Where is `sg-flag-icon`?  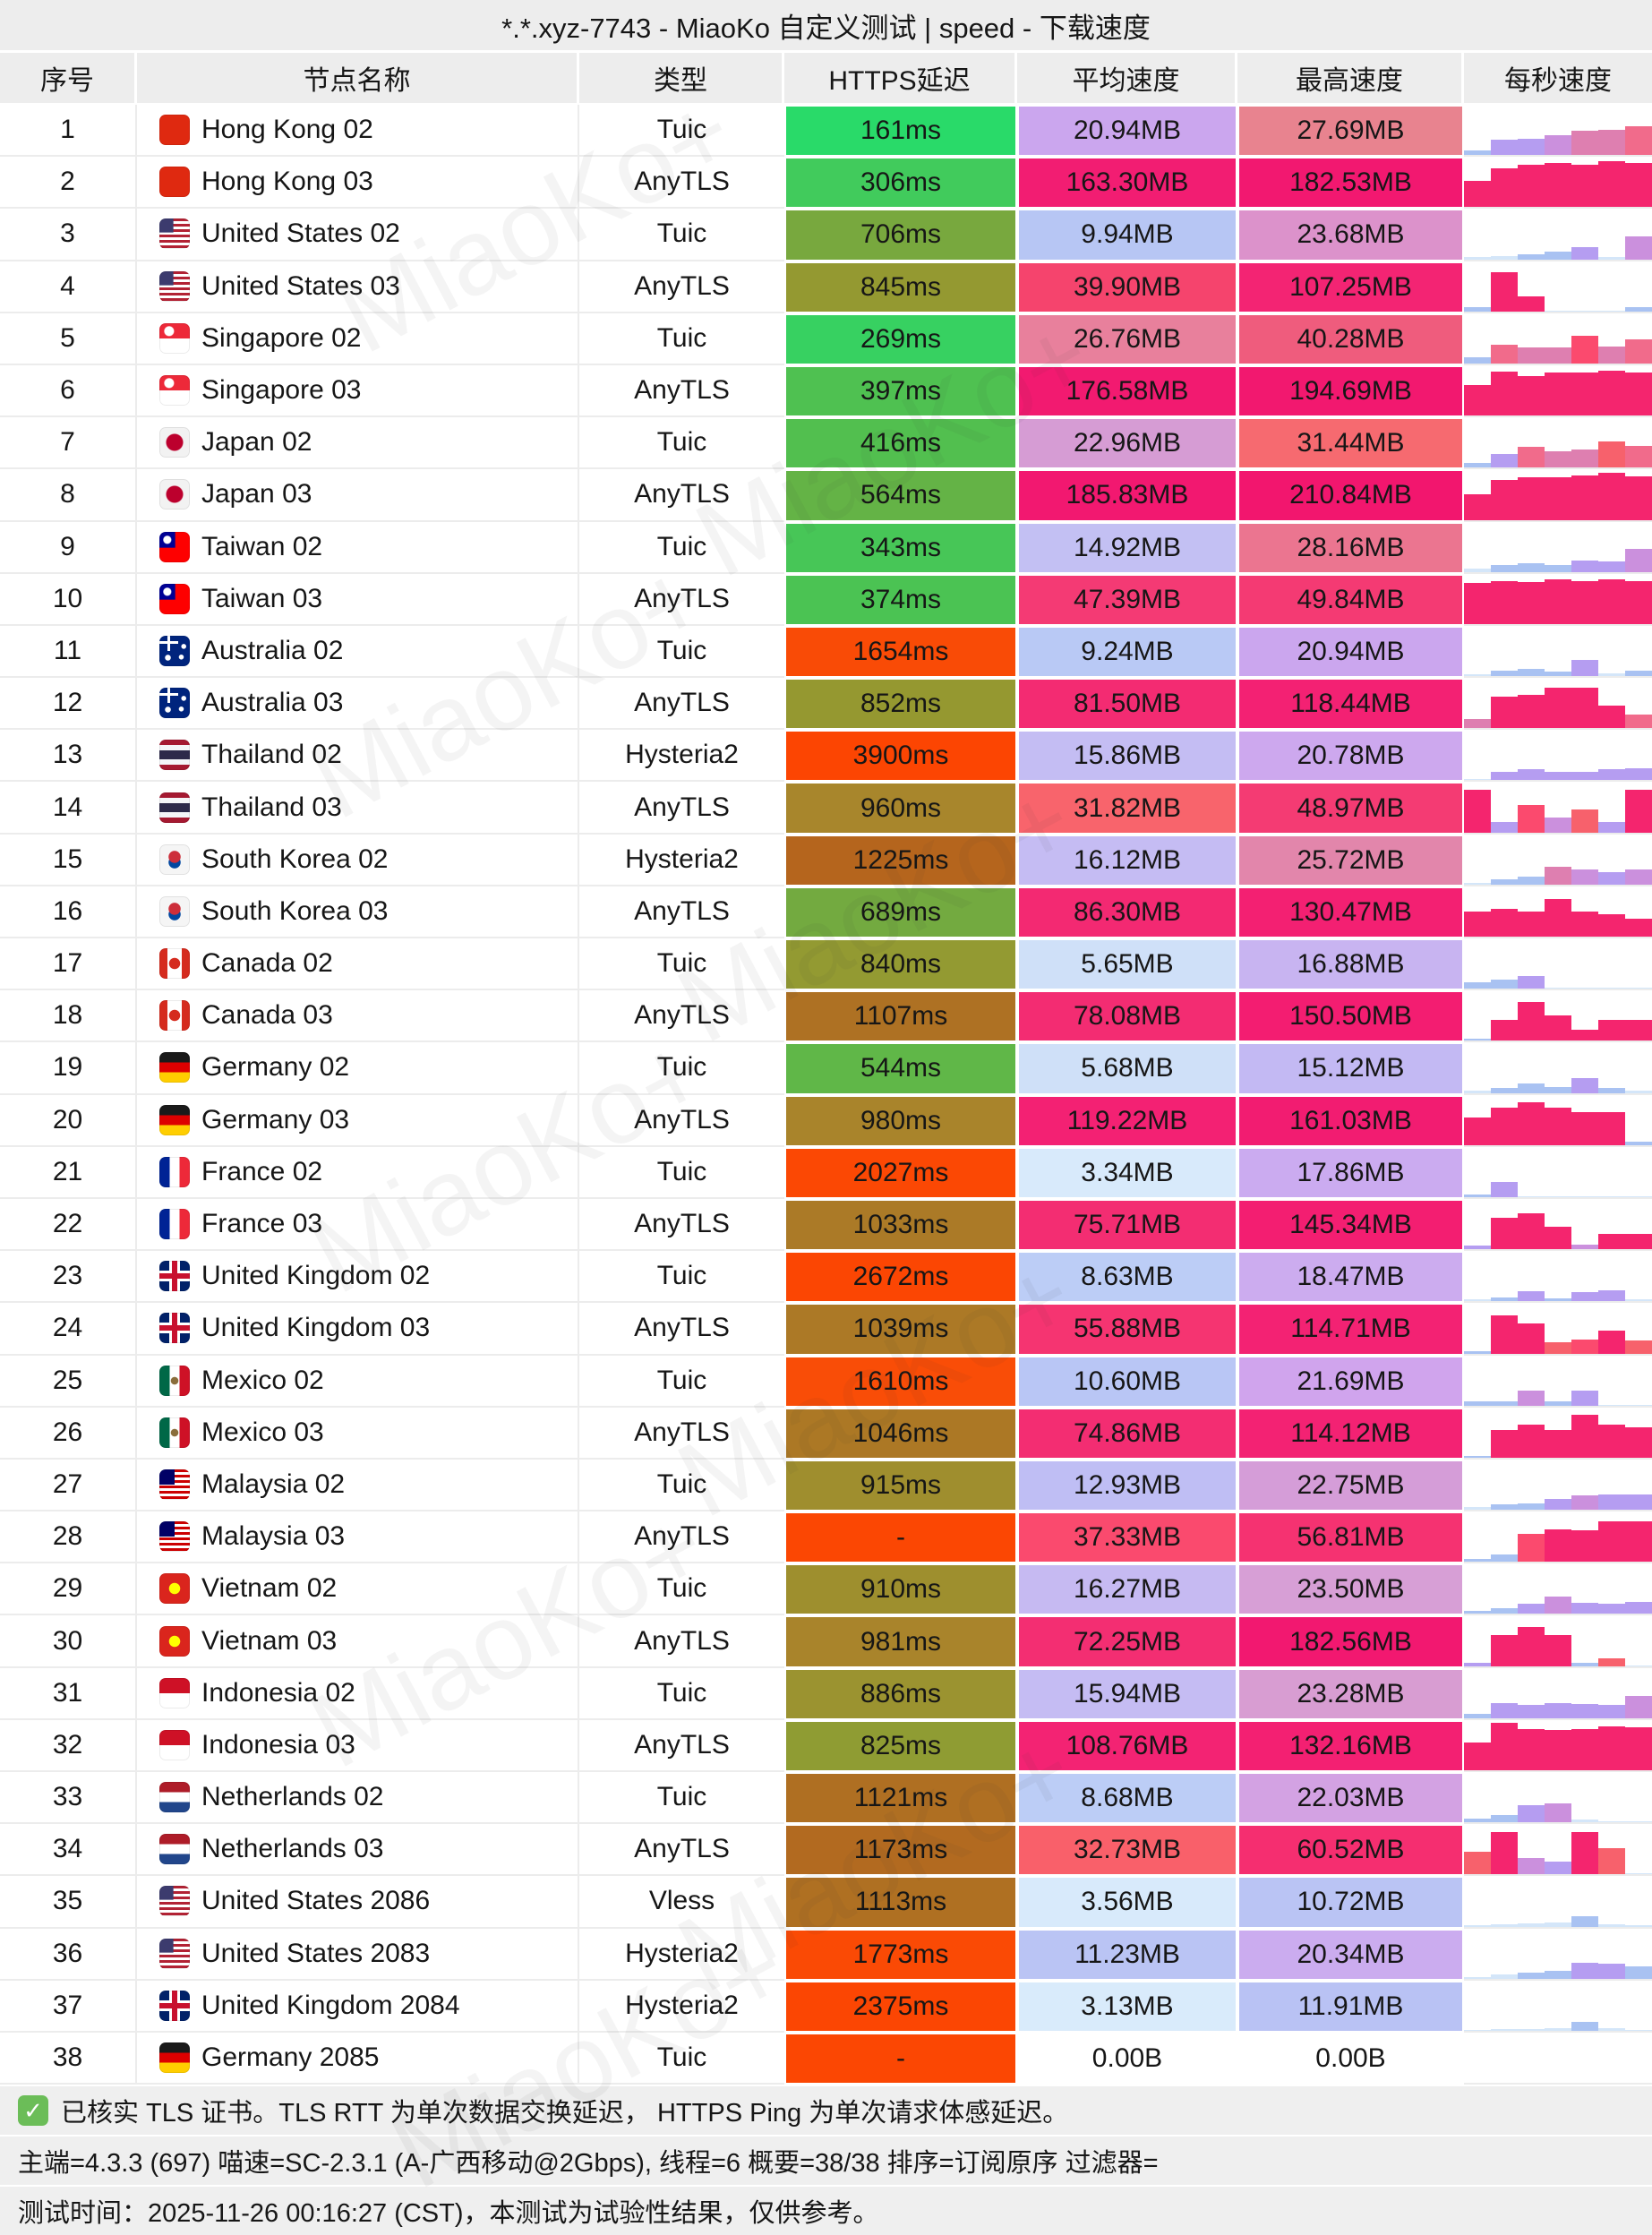 sg-flag-icon is located at coordinates (174, 391).